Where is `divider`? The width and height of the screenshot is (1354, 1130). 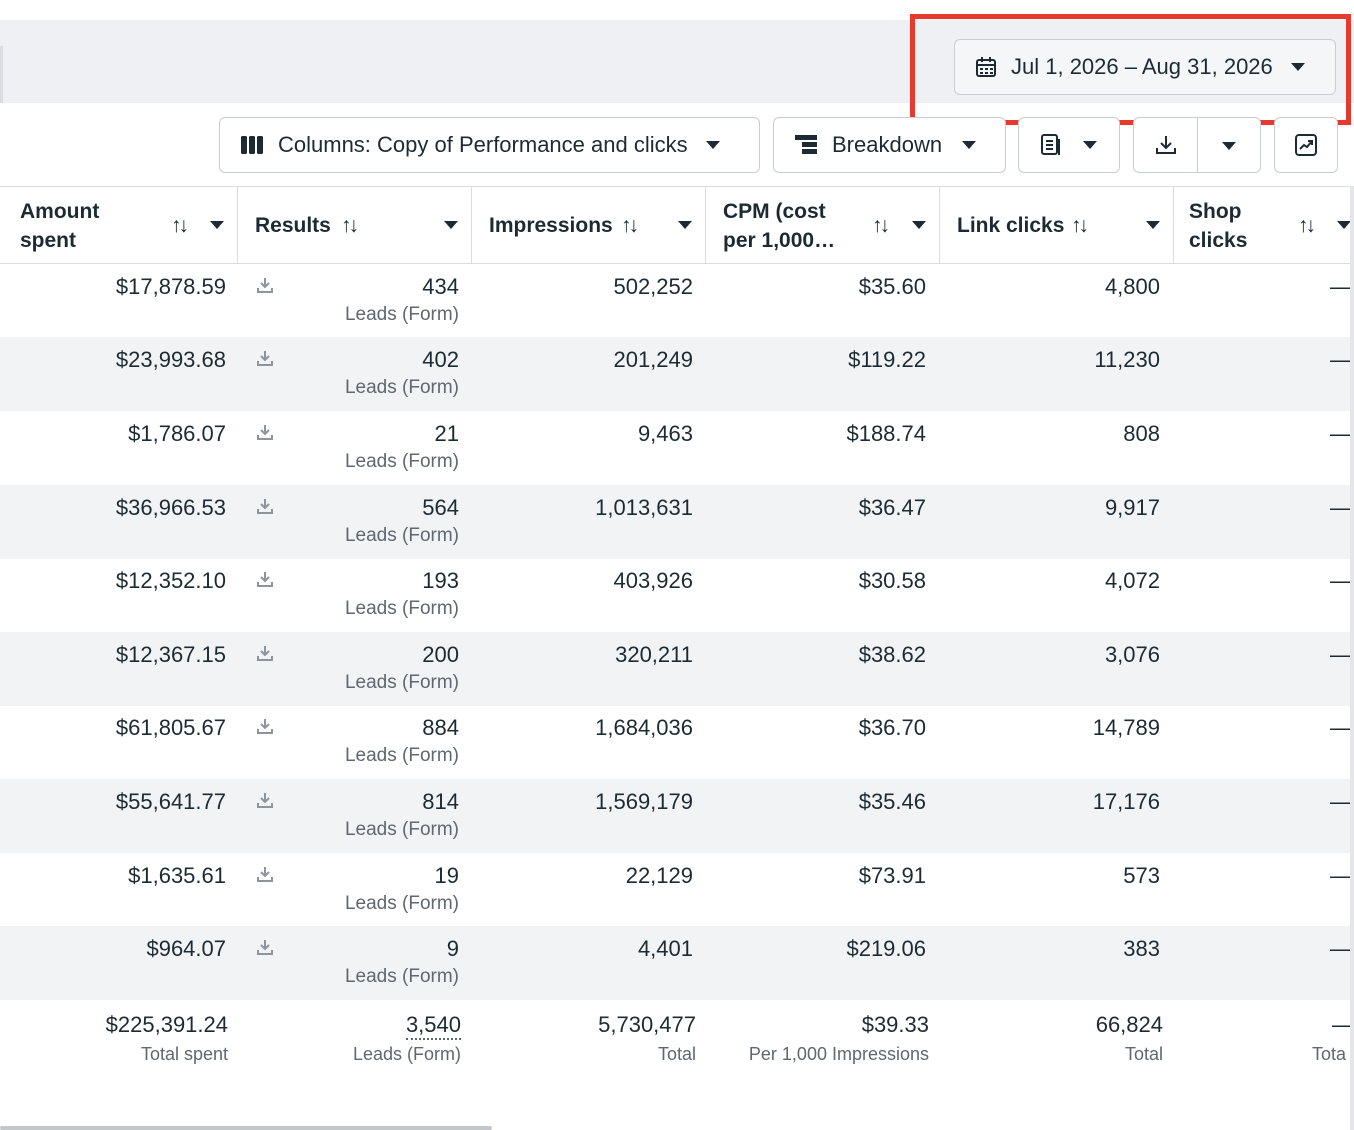 divider is located at coordinates (1197, 145).